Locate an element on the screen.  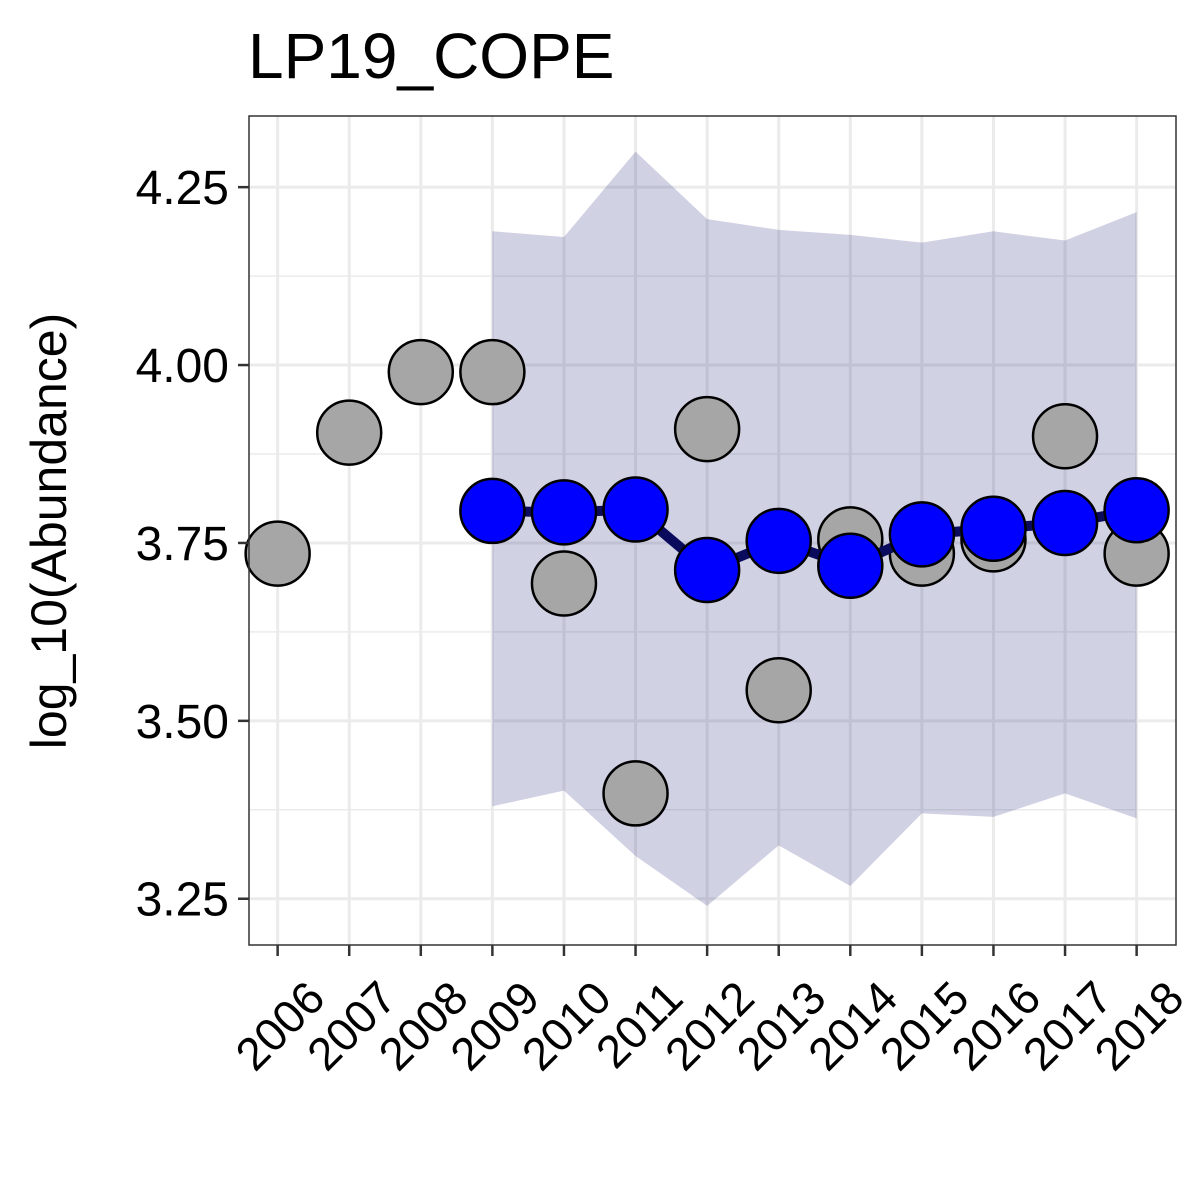
y-tick-label: 3.75 is located at coordinates (182, 544).